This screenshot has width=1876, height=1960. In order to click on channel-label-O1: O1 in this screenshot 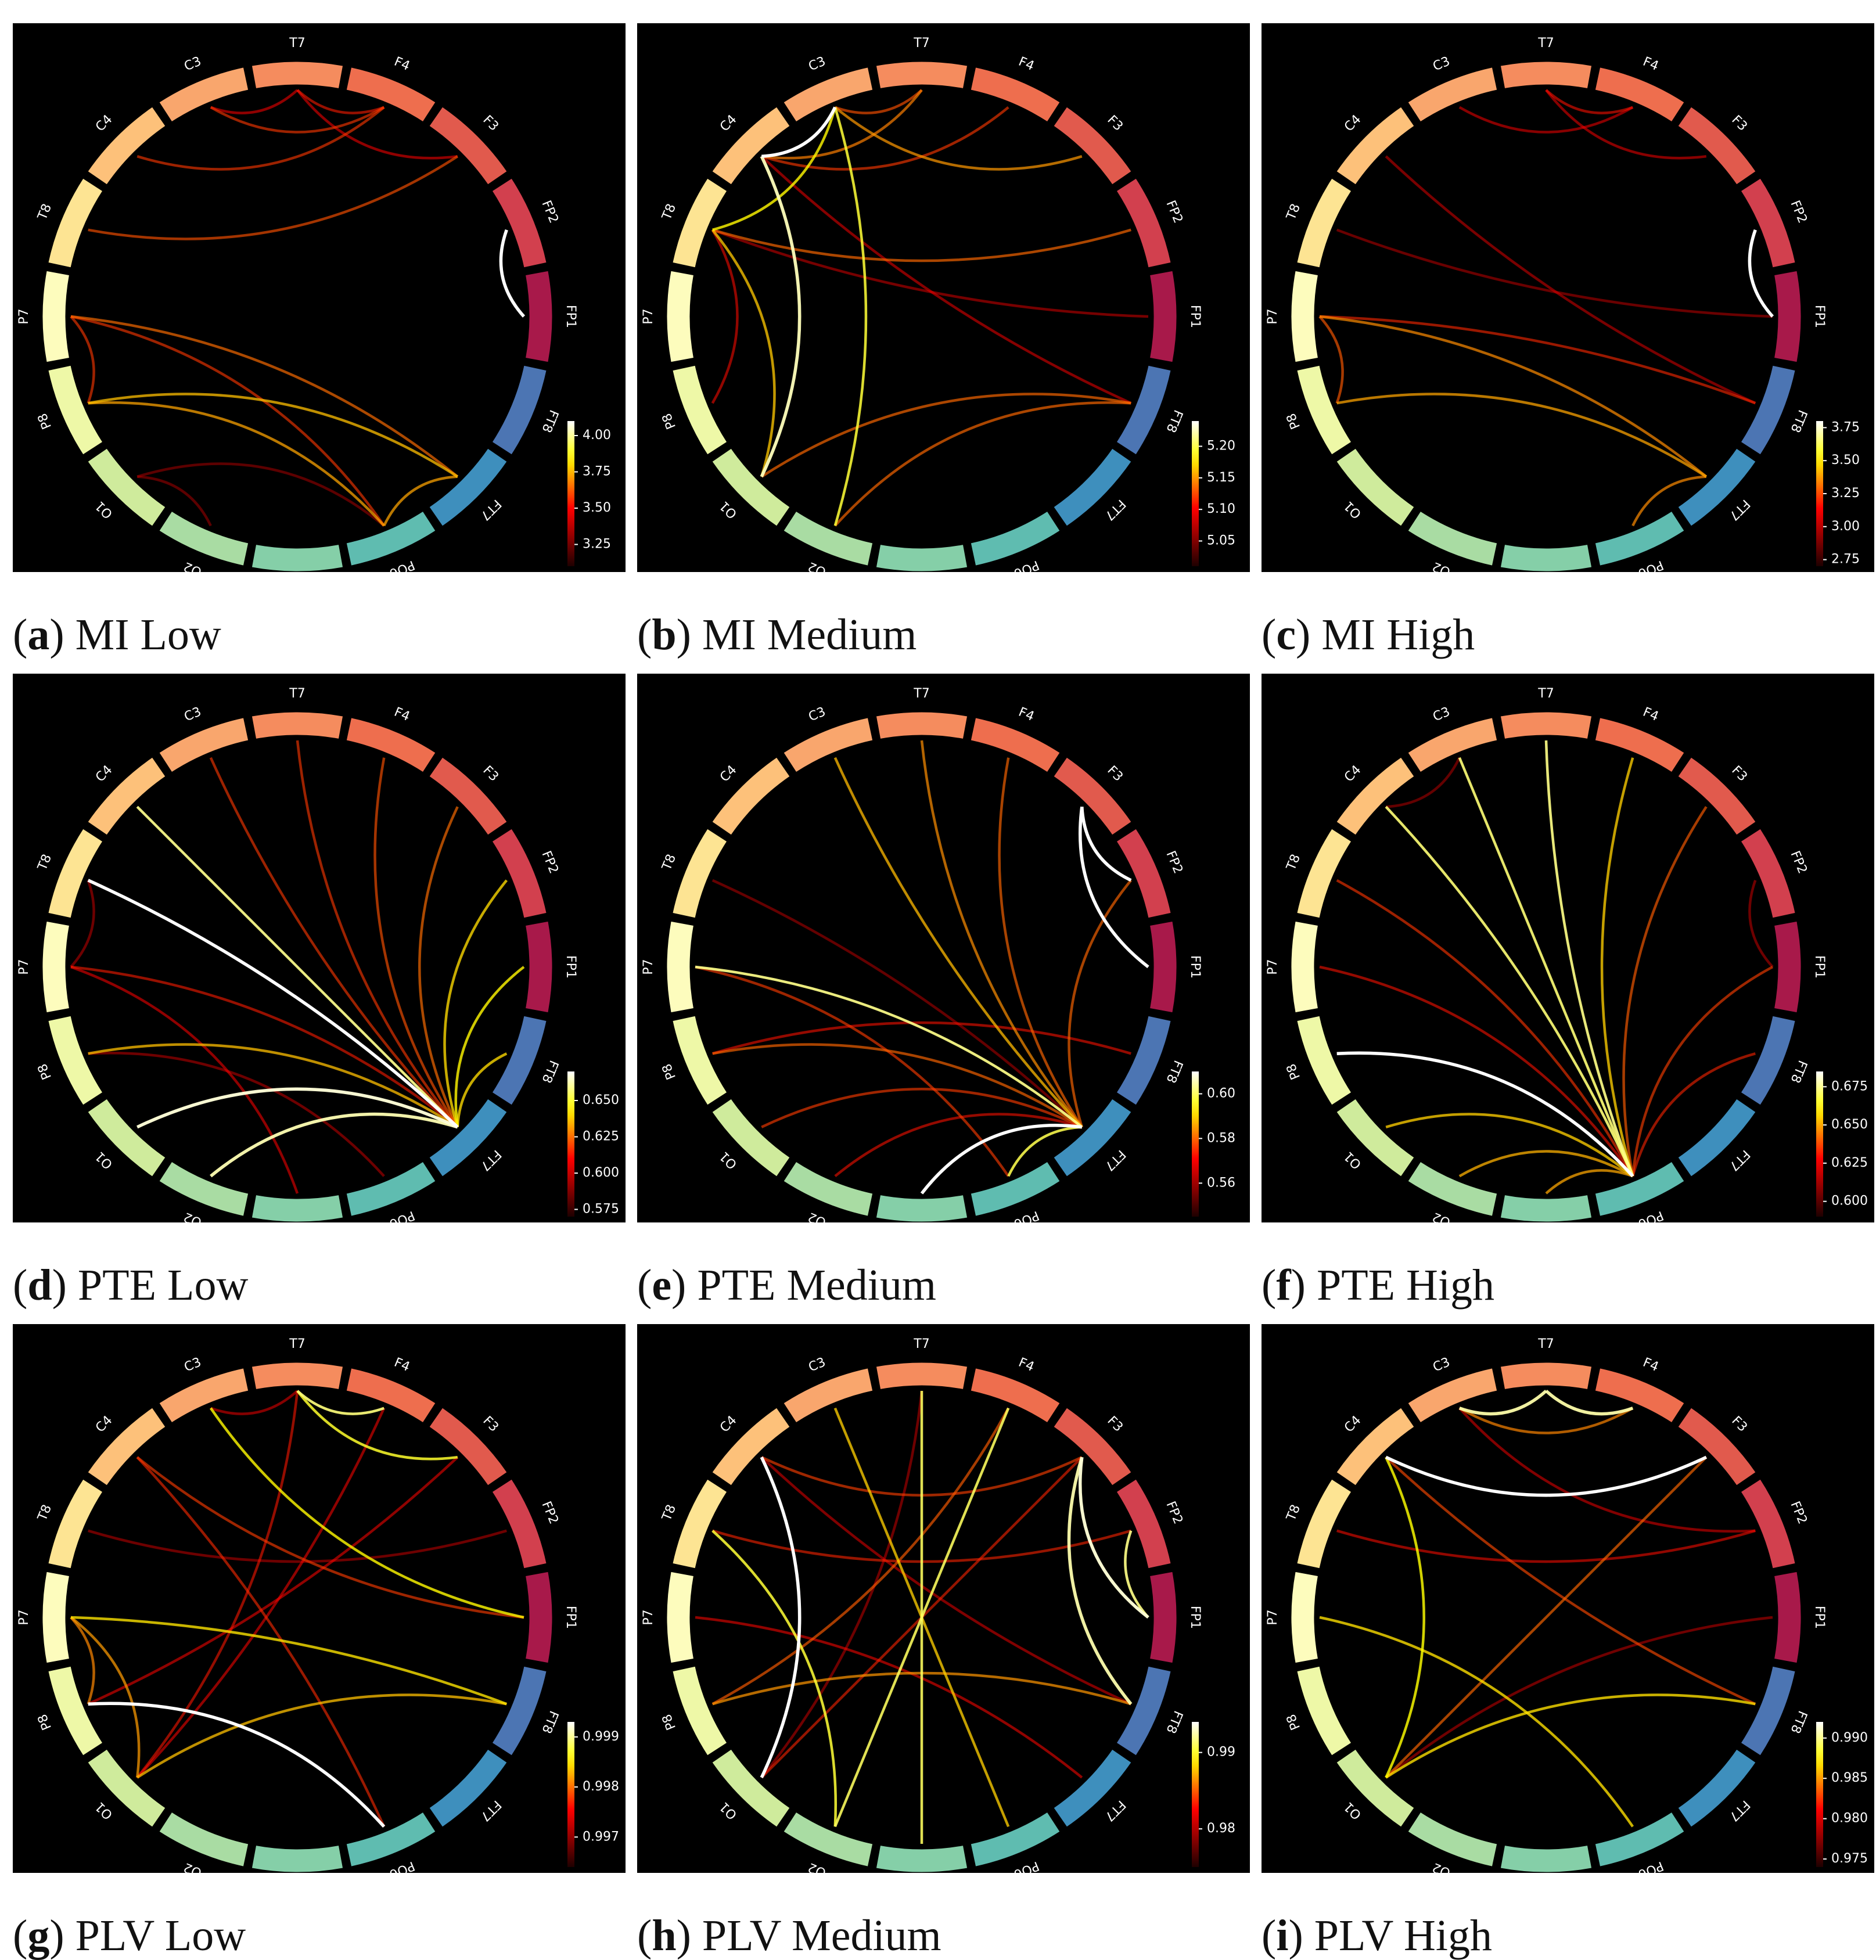, I will do `click(1353, 1160)`.